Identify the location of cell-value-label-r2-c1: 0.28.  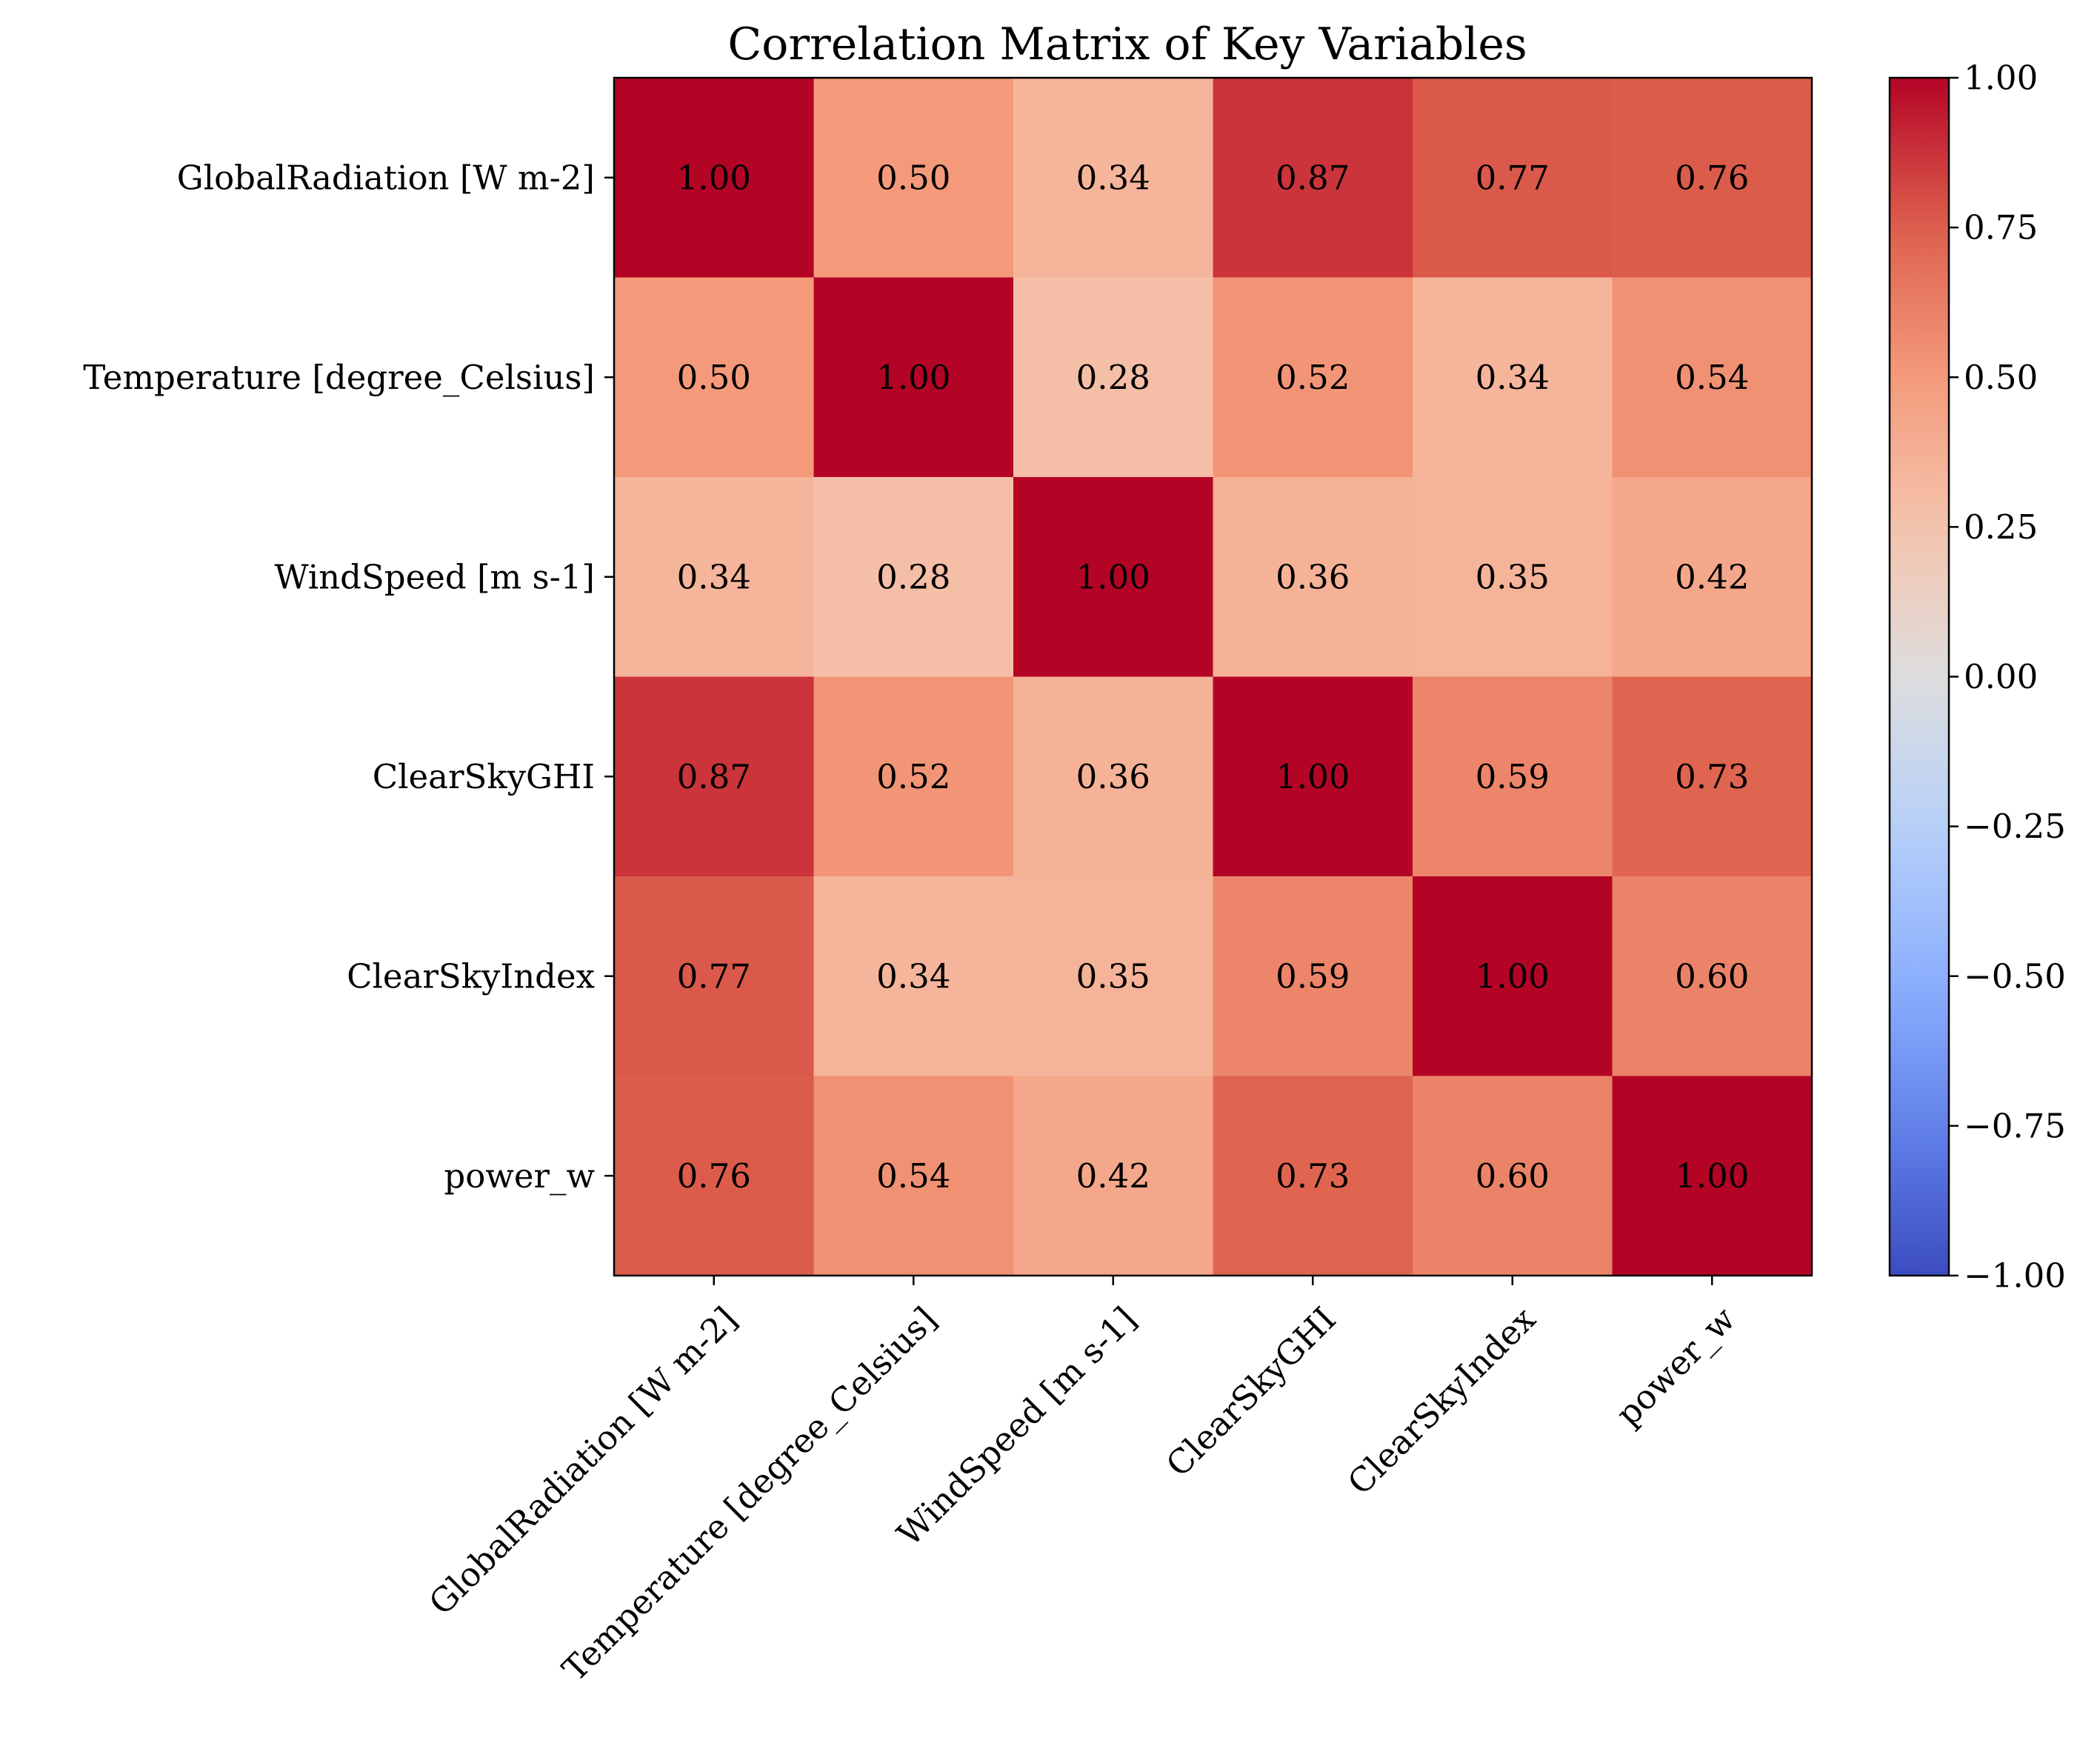
(913, 576).